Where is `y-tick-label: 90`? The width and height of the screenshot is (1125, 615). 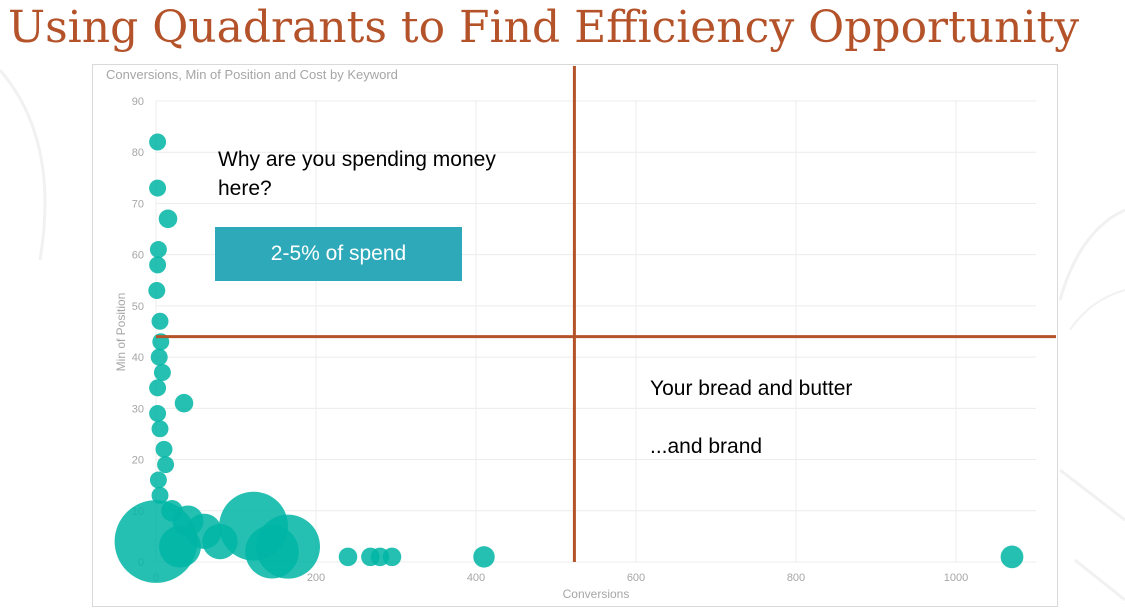
y-tick-label: 90 is located at coordinates (138, 102).